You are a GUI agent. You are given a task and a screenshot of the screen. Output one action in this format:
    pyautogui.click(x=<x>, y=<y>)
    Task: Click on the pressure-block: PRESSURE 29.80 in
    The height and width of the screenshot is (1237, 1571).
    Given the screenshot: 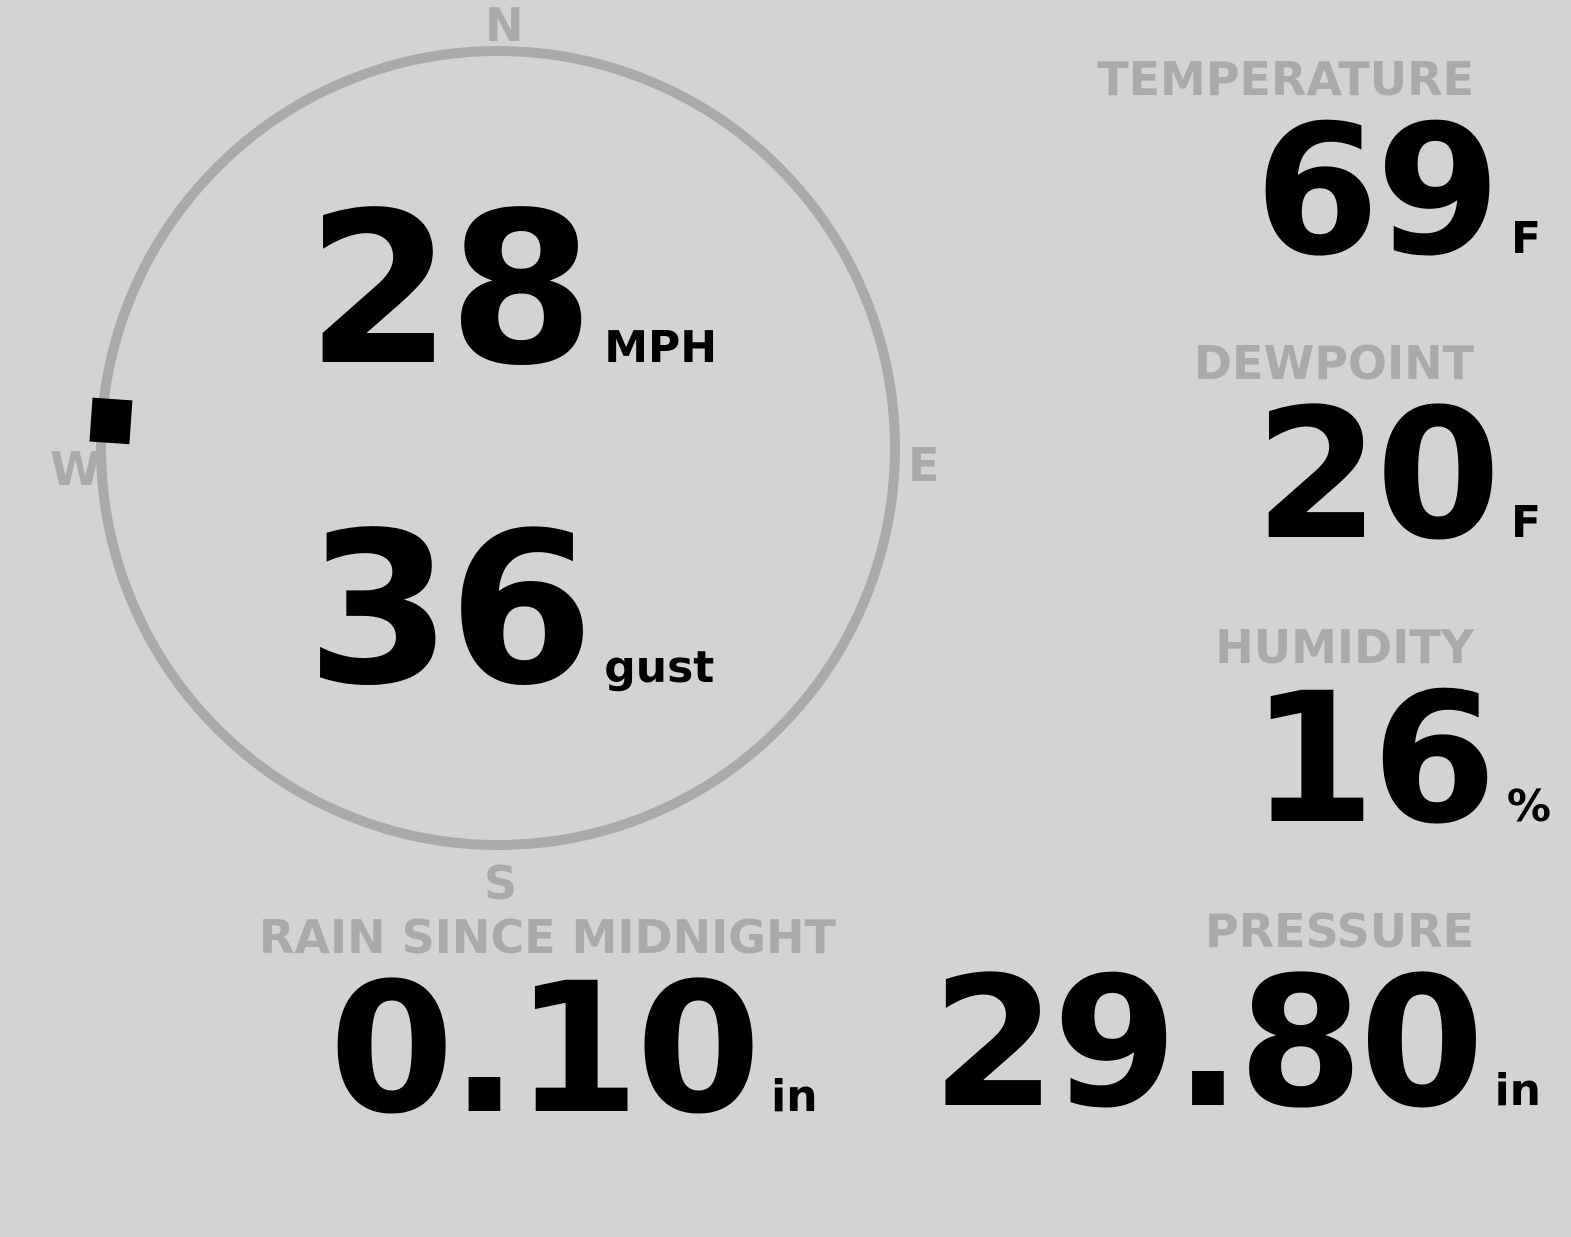 What is the action you would take?
    pyautogui.click(x=1236, y=1021)
    